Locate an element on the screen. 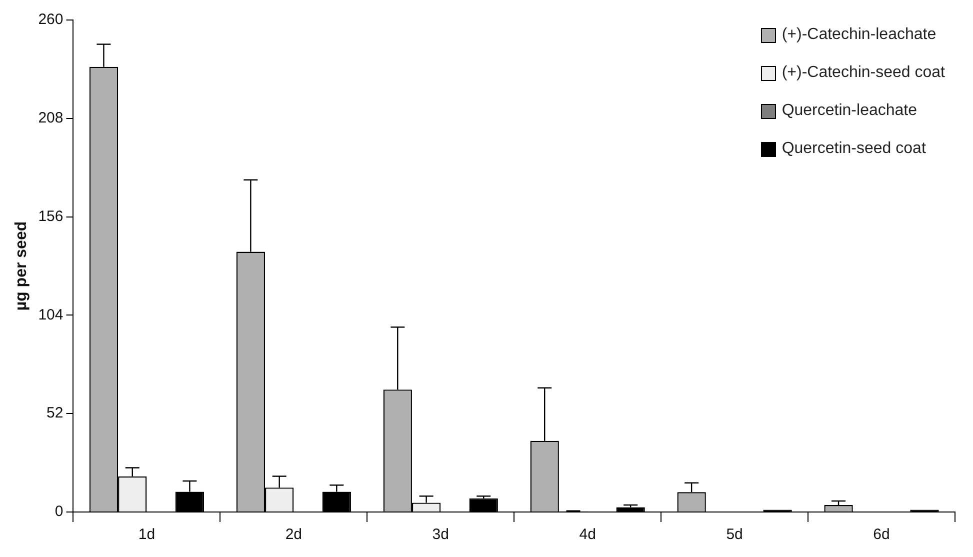 This screenshot has height=557, width=973. y-tick-label: 260 is located at coordinates (51, 19).